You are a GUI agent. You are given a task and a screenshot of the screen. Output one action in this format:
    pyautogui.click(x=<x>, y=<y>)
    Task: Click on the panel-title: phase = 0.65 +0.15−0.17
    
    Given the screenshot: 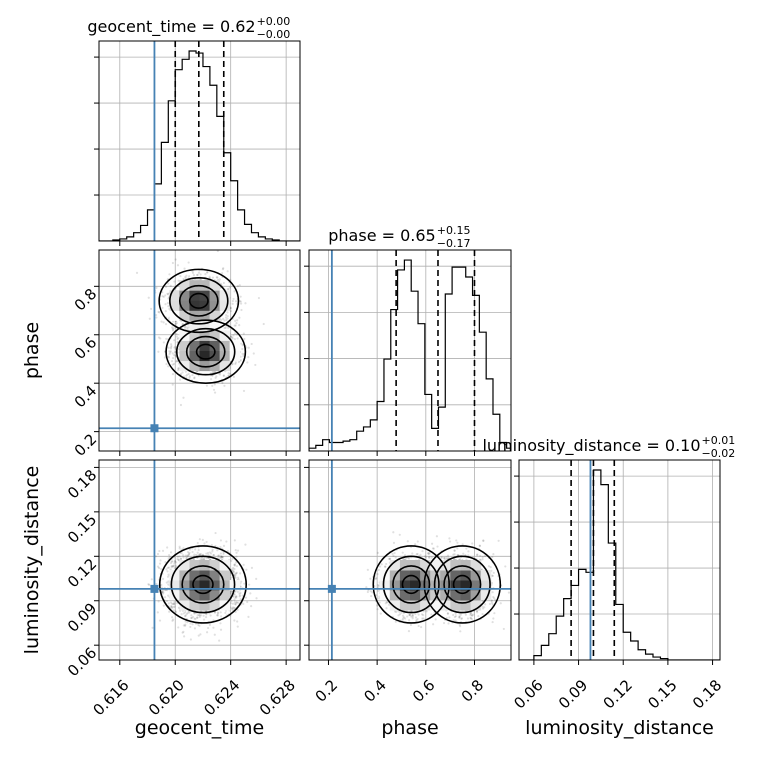 What is the action you would take?
    pyautogui.click(x=399, y=237)
    